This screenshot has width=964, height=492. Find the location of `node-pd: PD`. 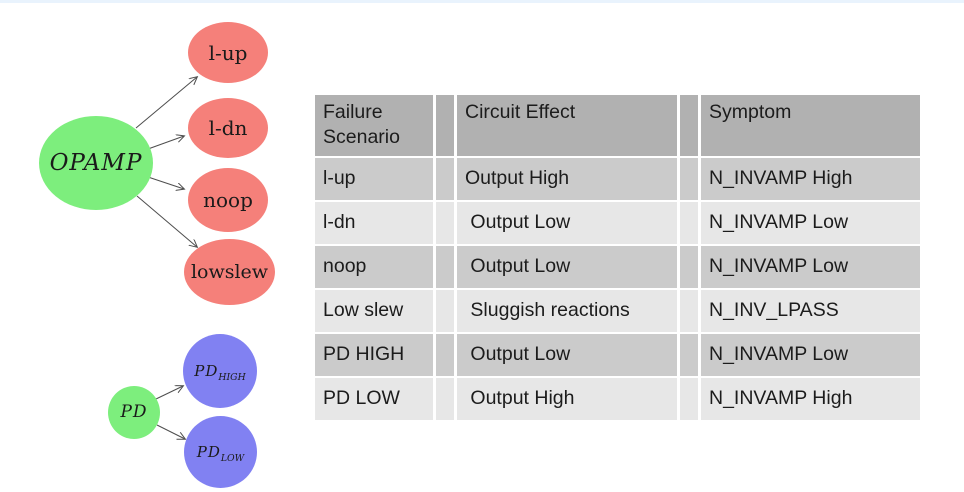

node-pd: PD is located at coordinates (134, 412).